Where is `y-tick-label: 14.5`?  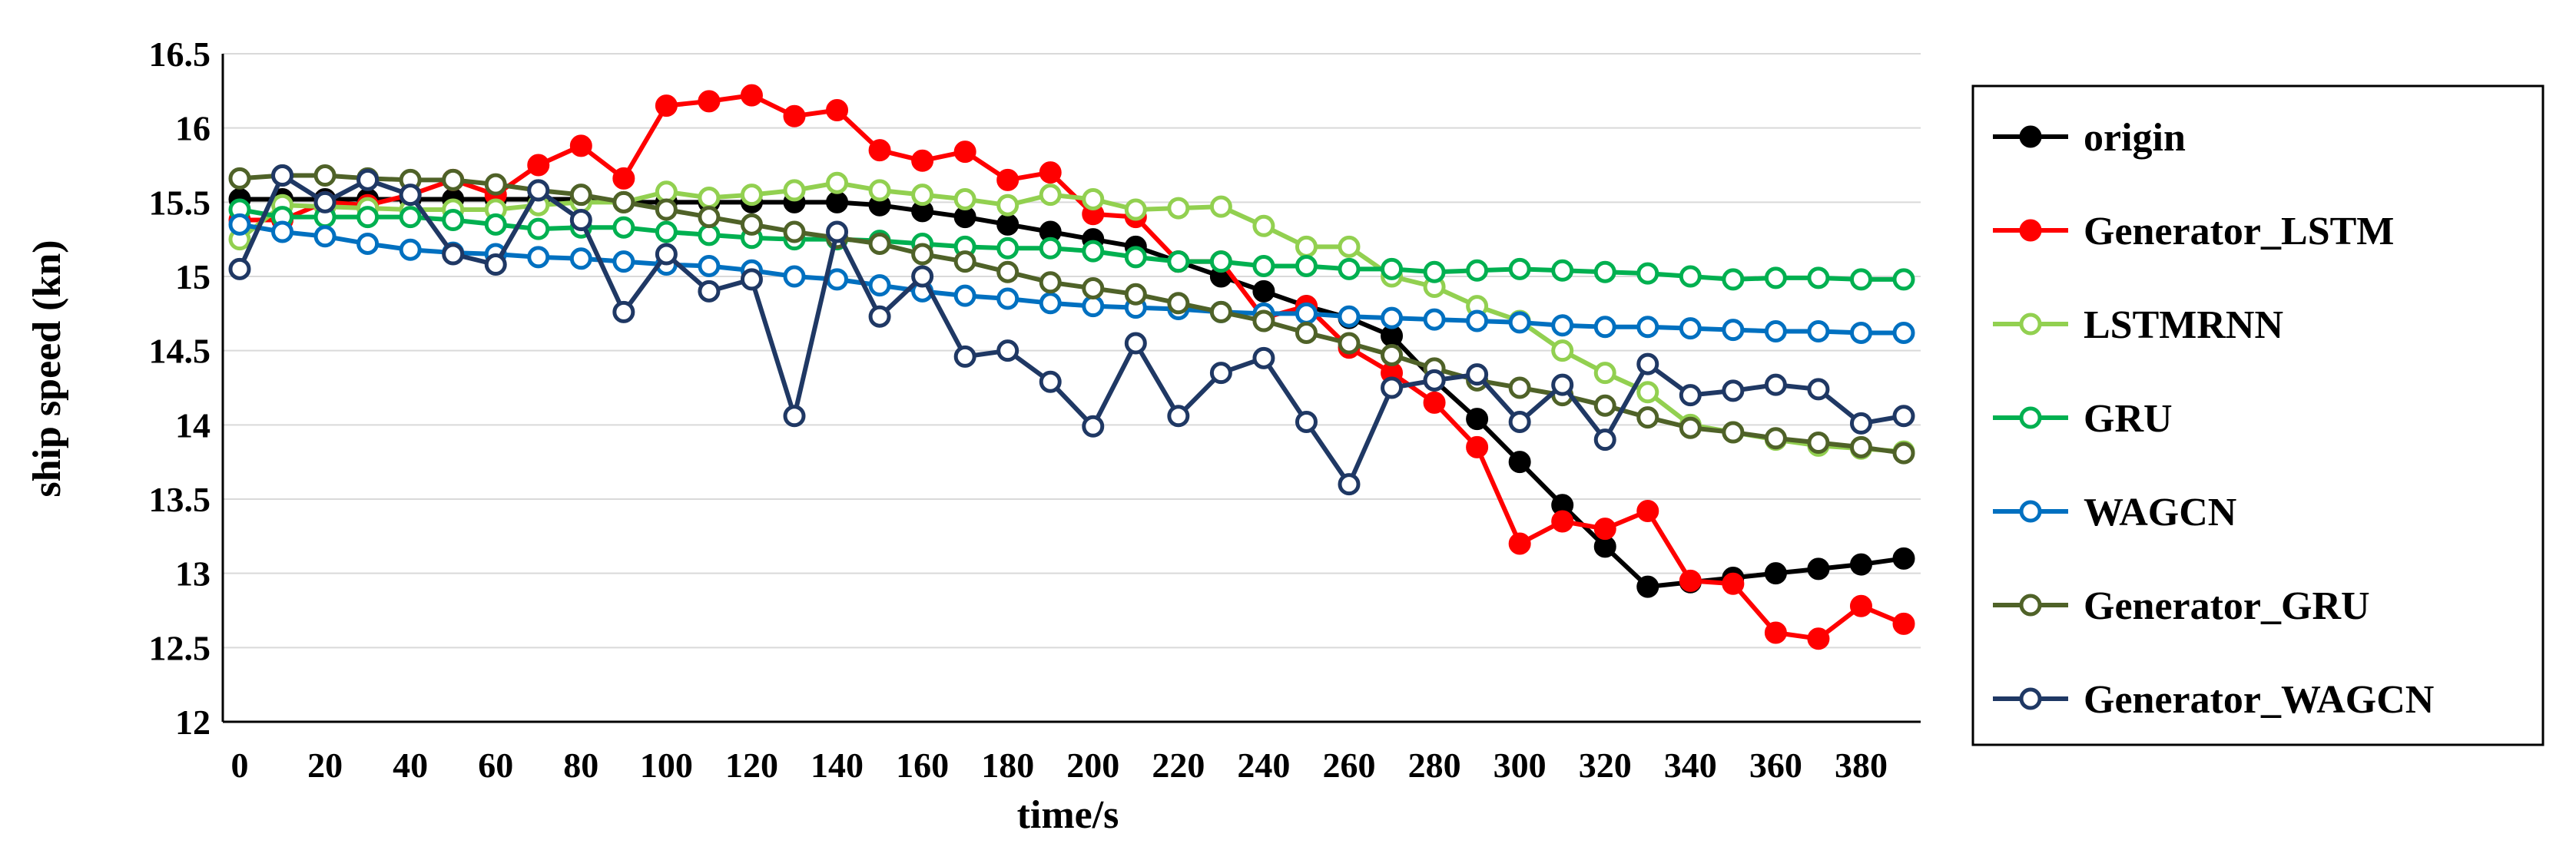
y-tick-label: 14.5 is located at coordinates (180, 352).